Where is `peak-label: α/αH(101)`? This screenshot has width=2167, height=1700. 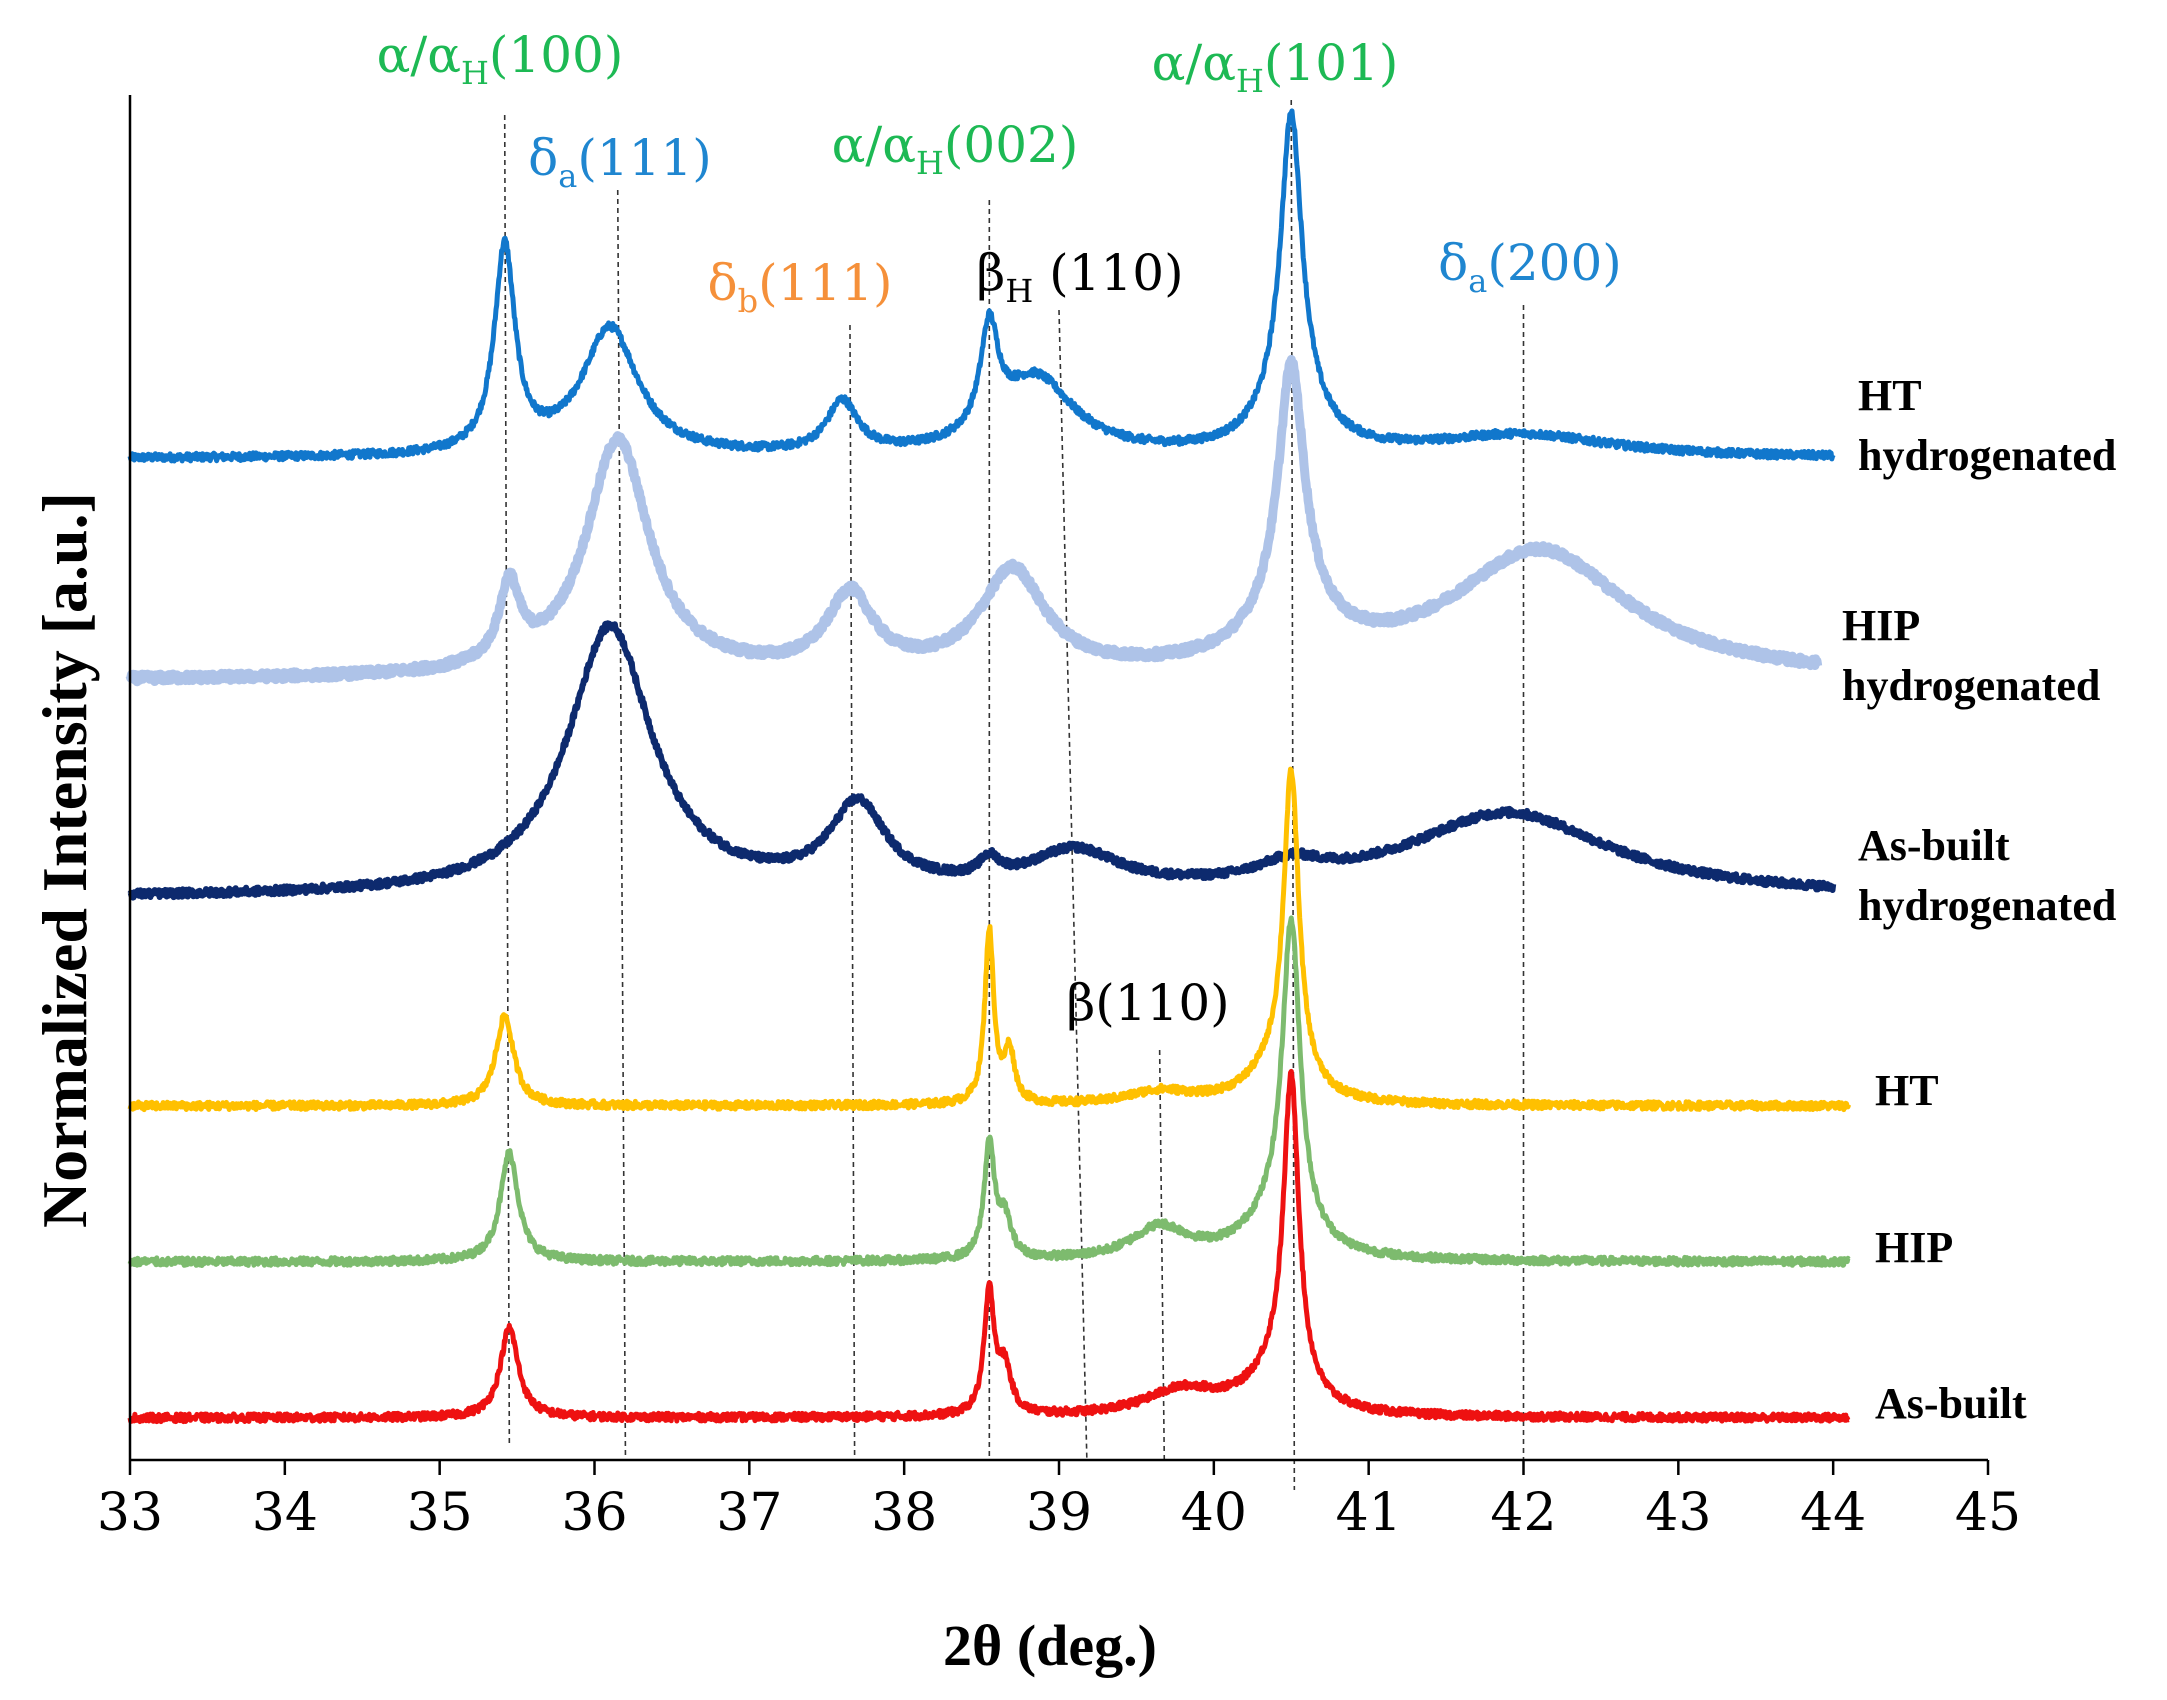
peak-label: α/αH(101) is located at coordinates (1275, 67).